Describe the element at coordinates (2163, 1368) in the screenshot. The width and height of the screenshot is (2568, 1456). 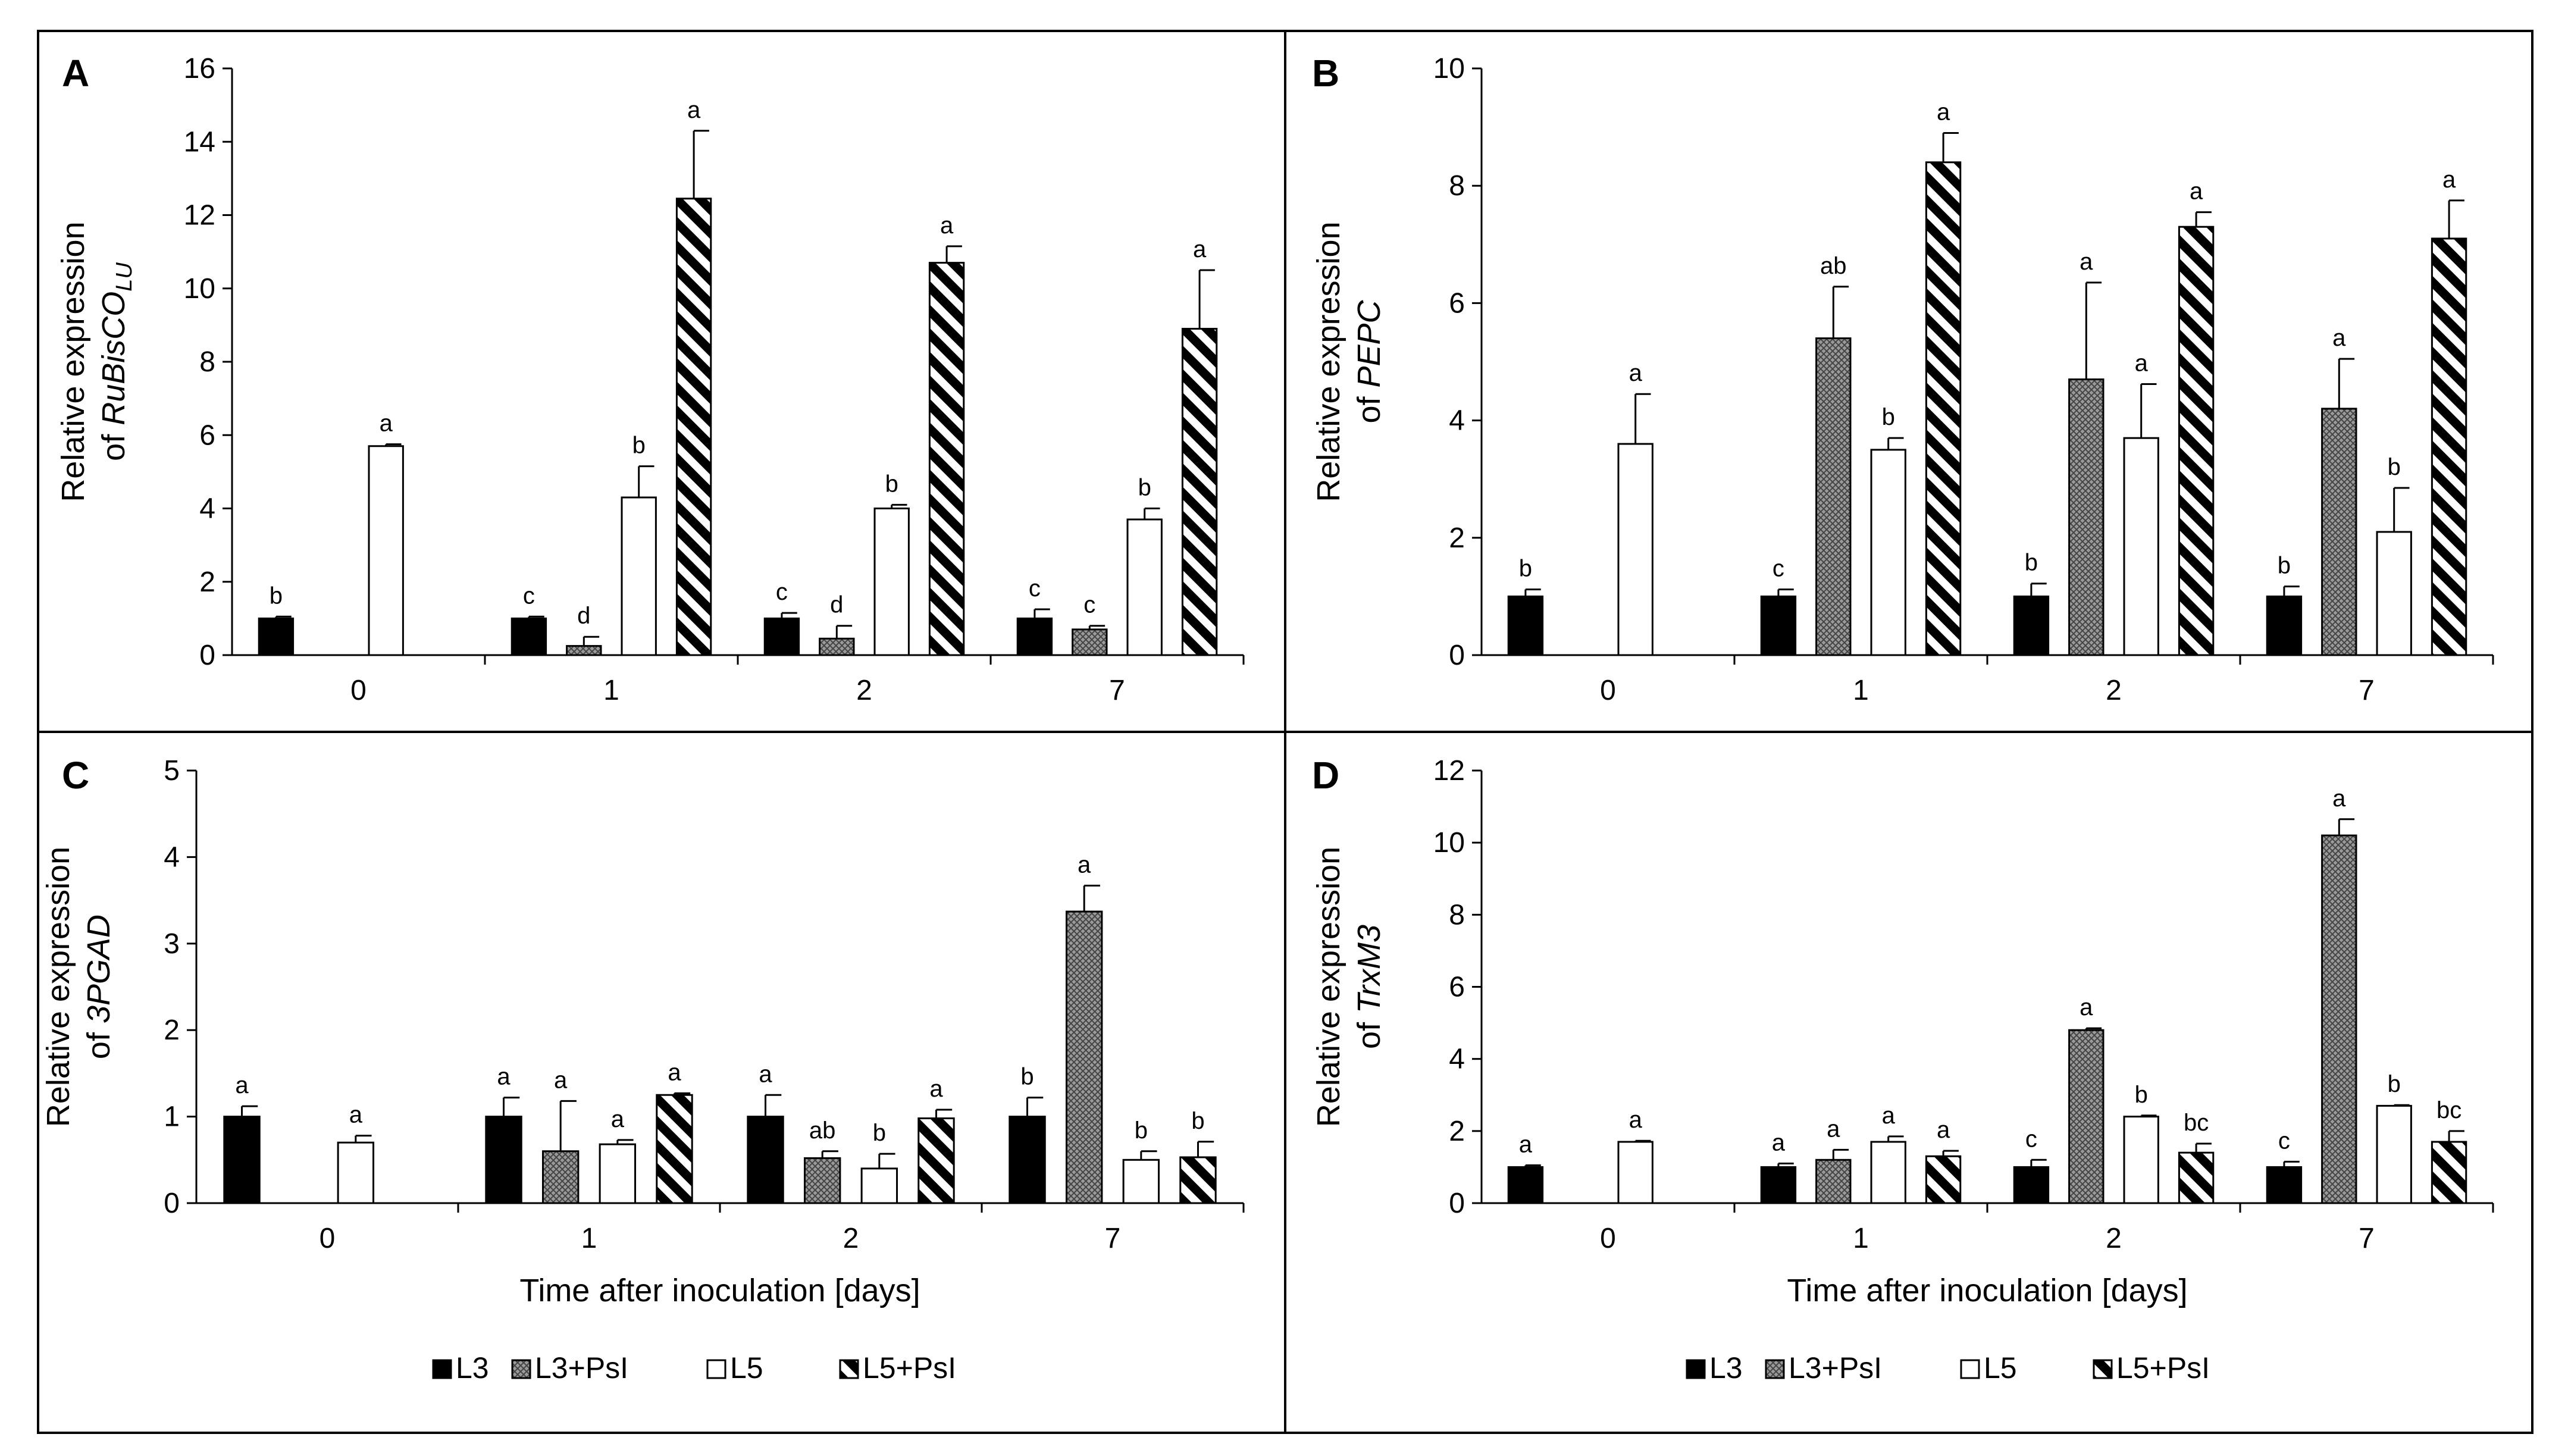
I see `legend-label: L5+PsI` at that location.